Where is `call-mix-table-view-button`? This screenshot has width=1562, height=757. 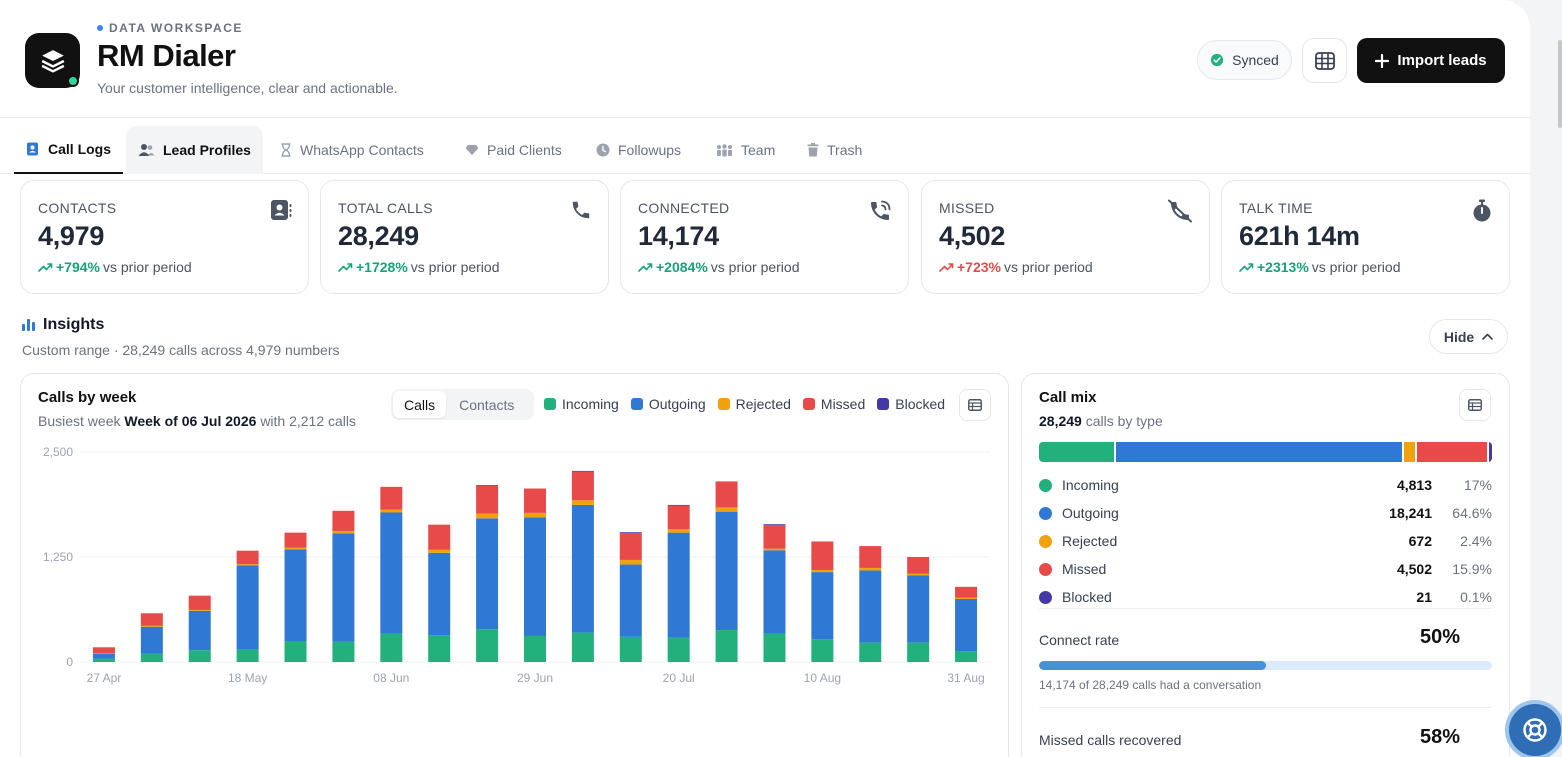
call-mix-table-view-button is located at coordinates (1475, 405).